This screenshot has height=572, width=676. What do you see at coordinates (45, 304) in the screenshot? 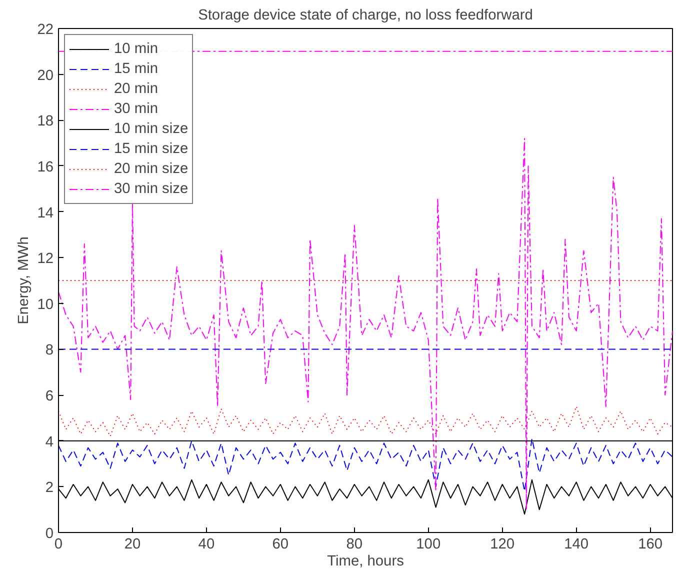
I see `y-tick-label: 10` at bounding box center [45, 304].